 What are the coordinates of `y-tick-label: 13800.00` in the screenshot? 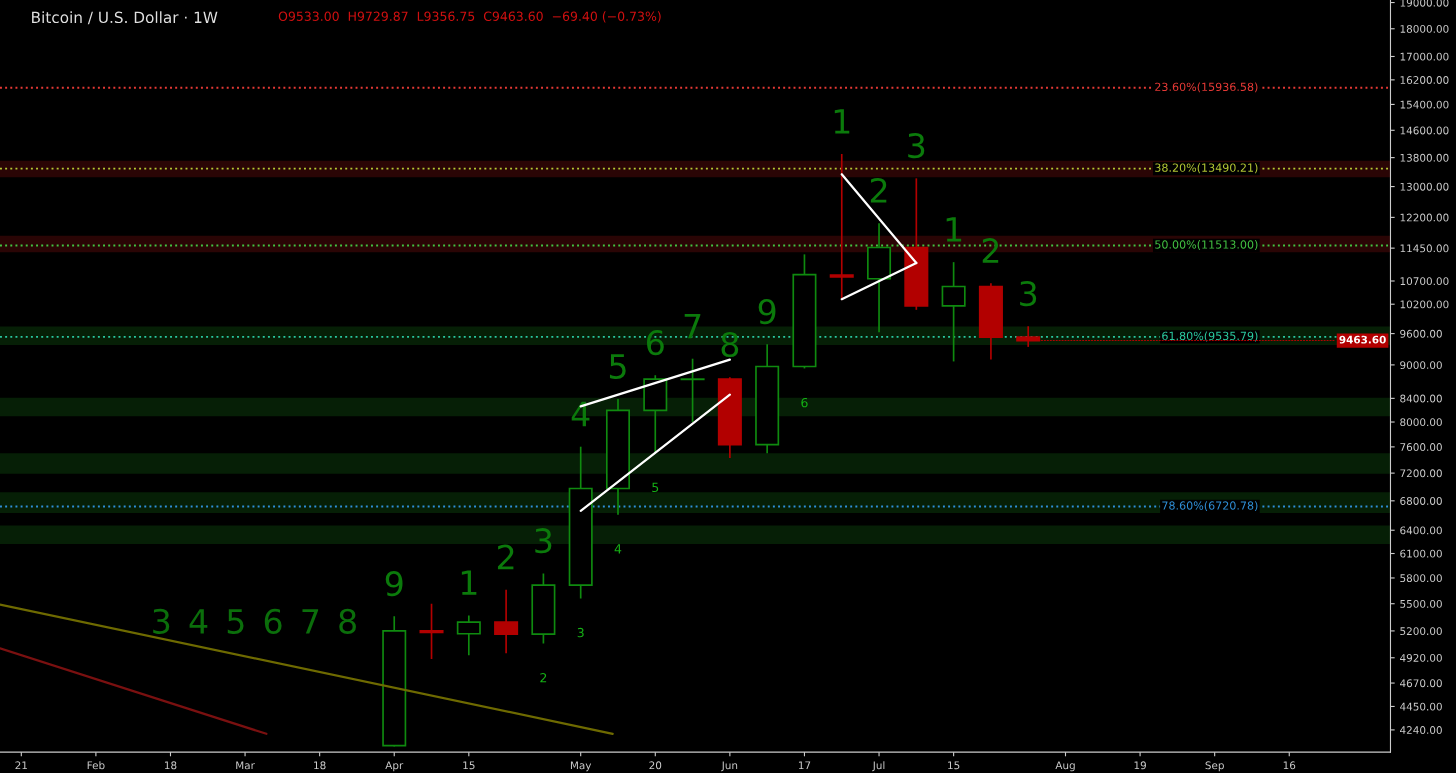 It's located at (1424, 157).